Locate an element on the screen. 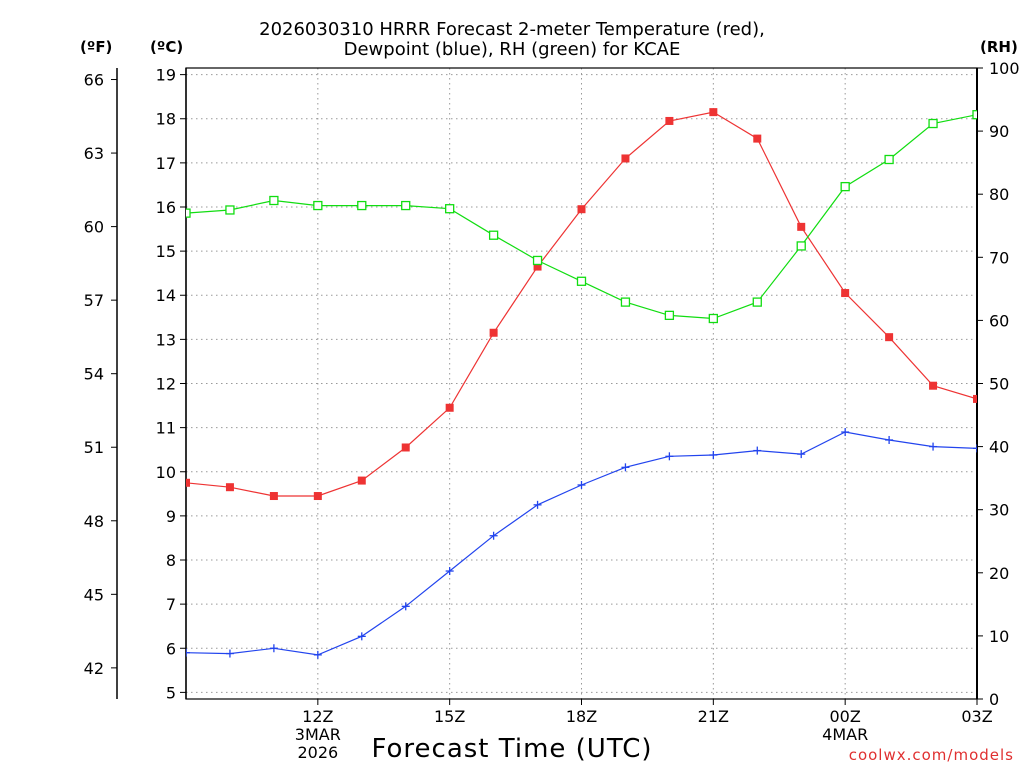 Image resolution: width=1024 pixels, height=768 pixels. rh-tick-label: 10 is located at coordinates (999, 636).